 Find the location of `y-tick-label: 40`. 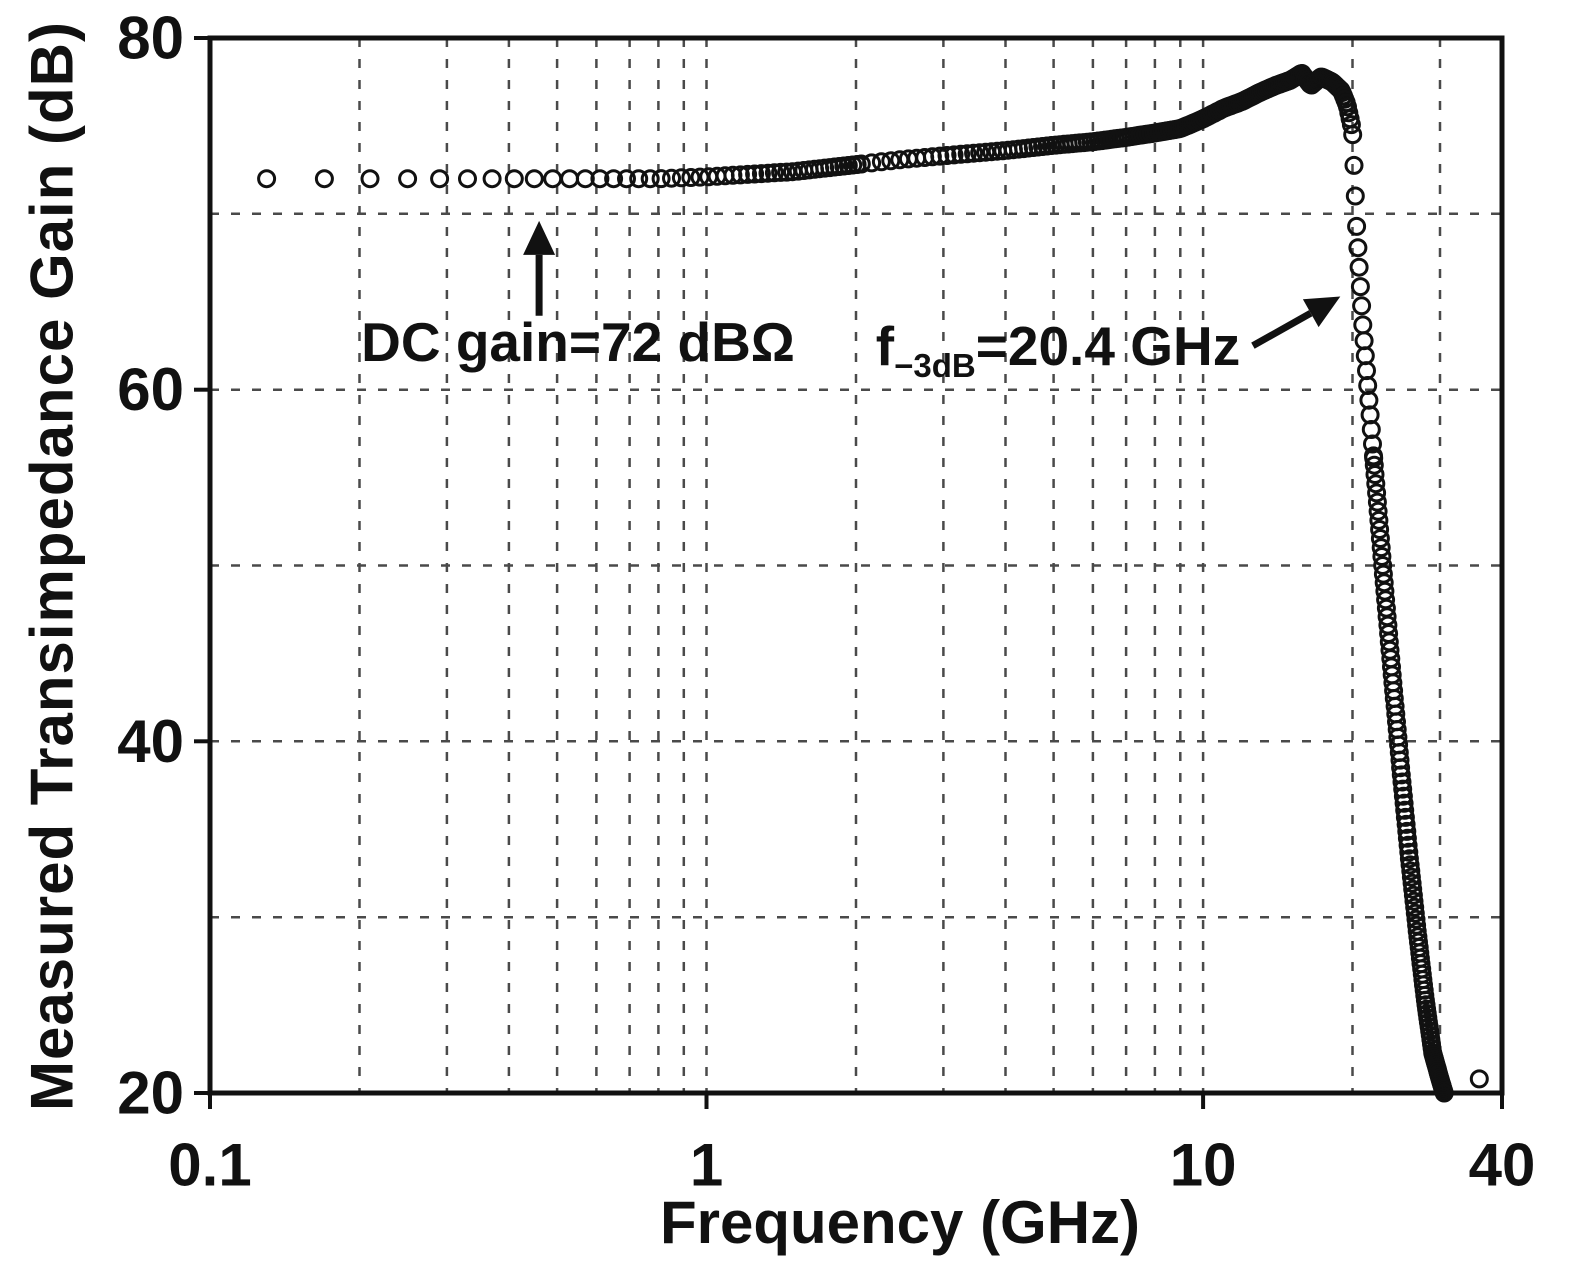

y-tick-label: 40 is located at coordinates (150, 741).